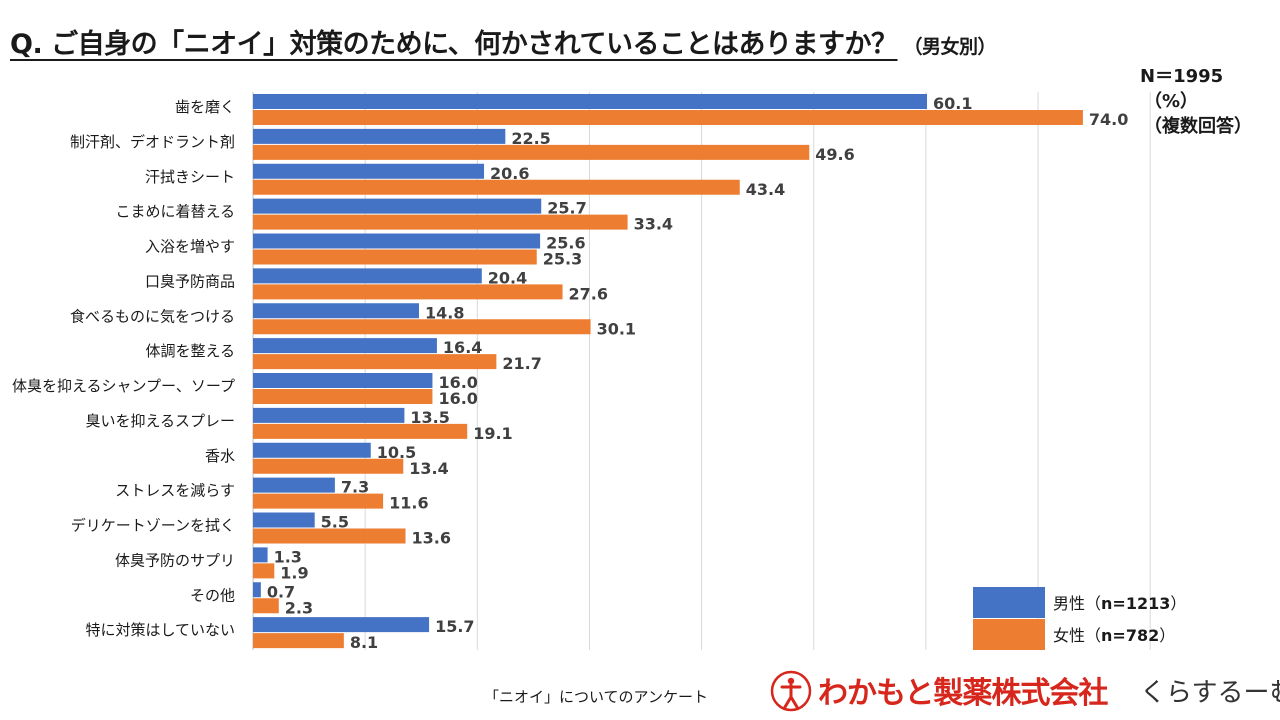 Image resolution: width=1280 pixels, height=720 pixels. Describe the element at coordinates (791, 691) in the screenshot. I see `company-logo-icon` at that location.